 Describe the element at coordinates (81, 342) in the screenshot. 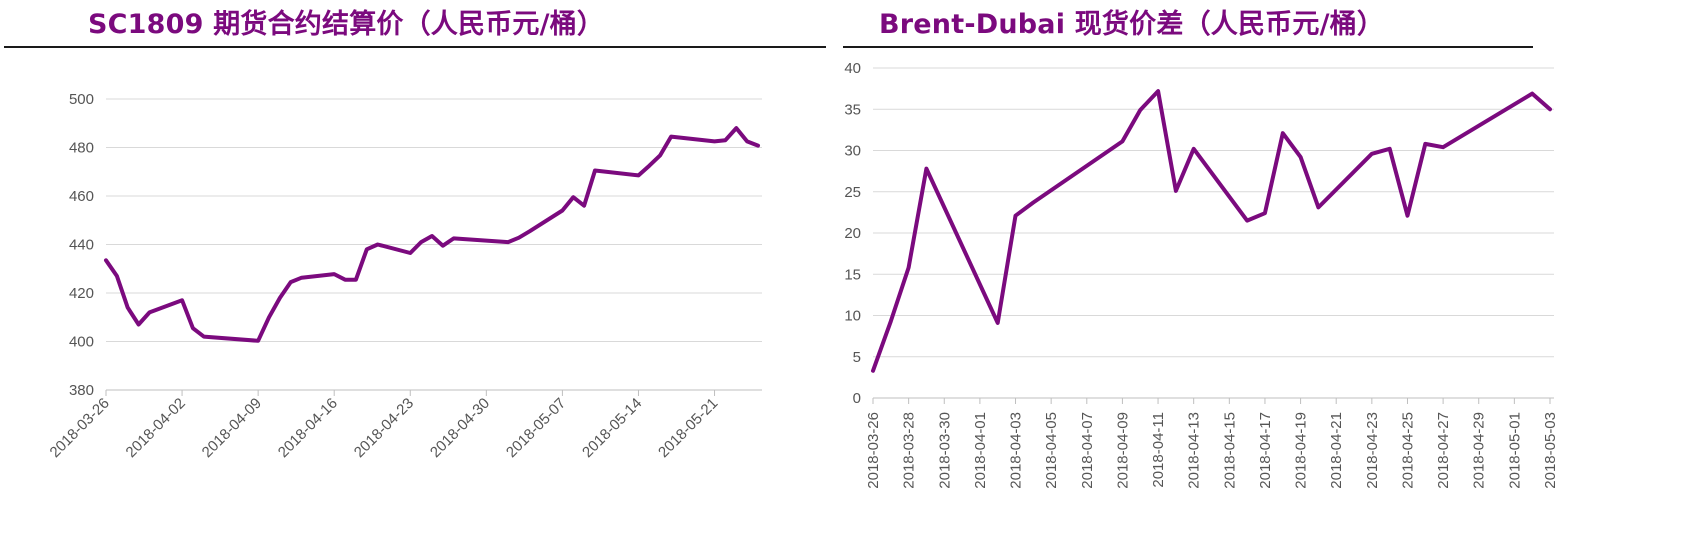

I see `y-tick-label: 400` at that location.